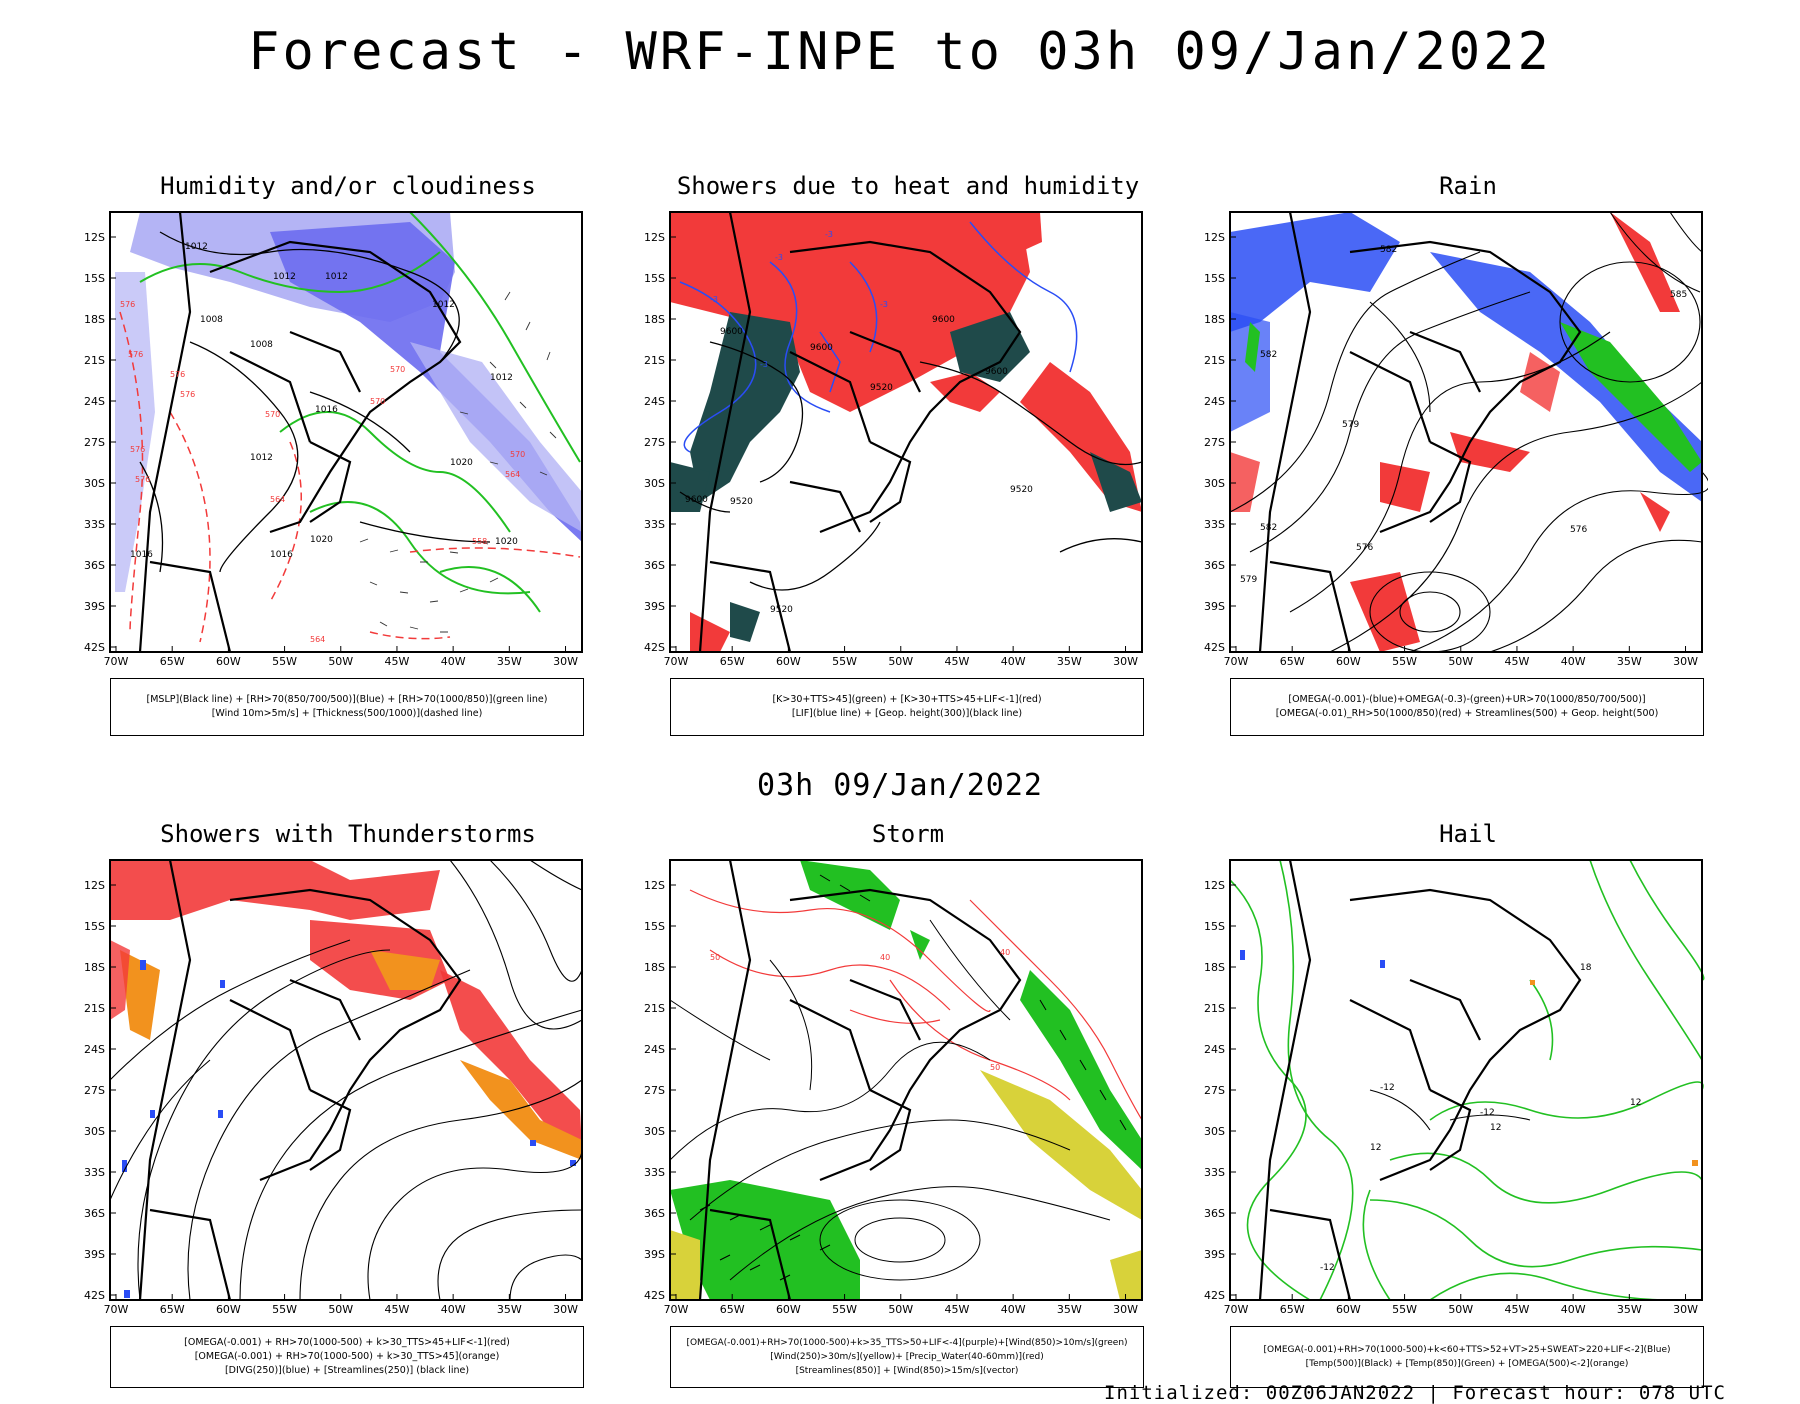 The width and height of the screenshot is (1800, 1404). Describe the element at coordinates (908, 834) in the screenshot. I see `panel-title: Storm` at that location.